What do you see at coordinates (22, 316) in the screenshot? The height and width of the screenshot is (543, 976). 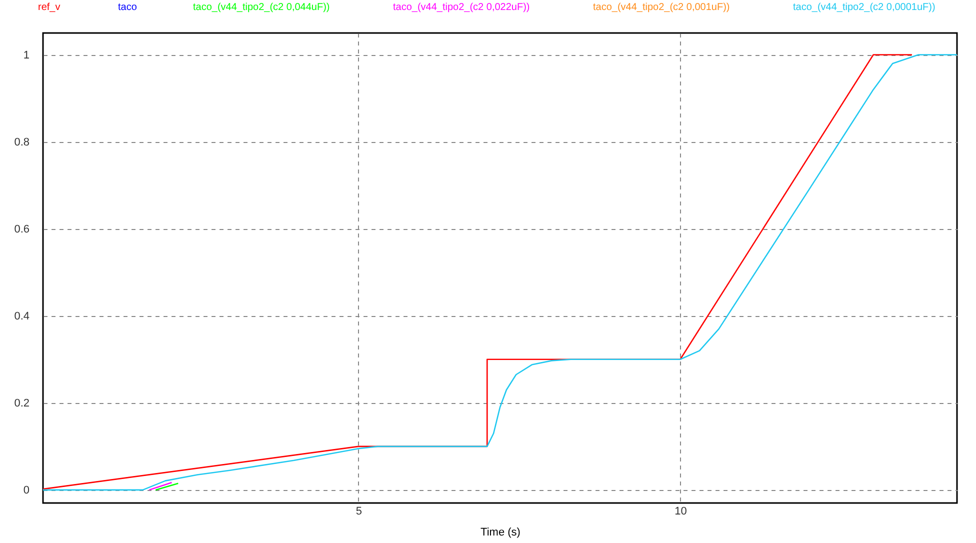 I see `y-tick-label: 0.4` at bounding box center [22, 316].